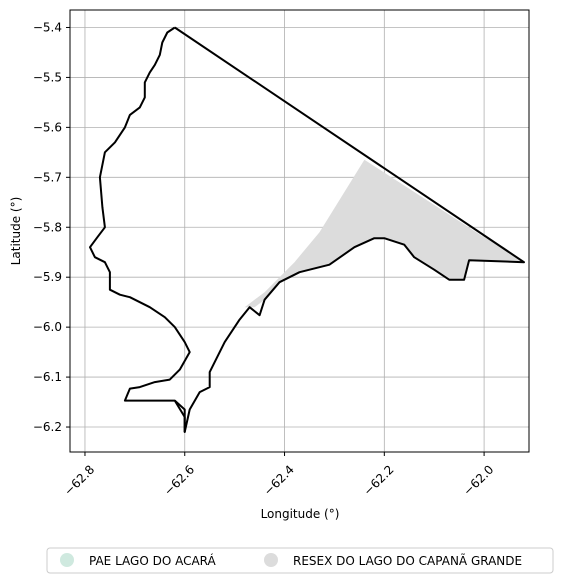  Describe the element at coordinates (153, 560) in the screenshot. I see `legend-label-pae: PAE LAGO DO ACARÁ` at that location.